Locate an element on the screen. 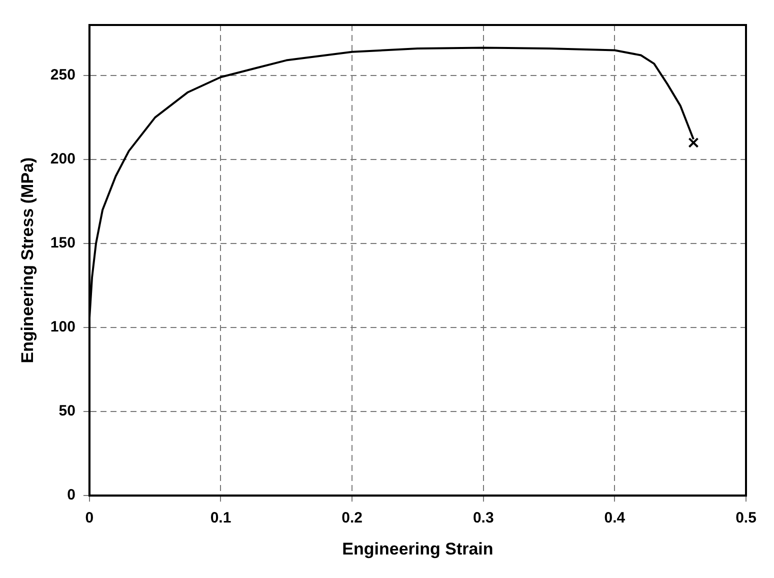  x-axis-title: Engineering Strain is located at coordinates (418, 548).